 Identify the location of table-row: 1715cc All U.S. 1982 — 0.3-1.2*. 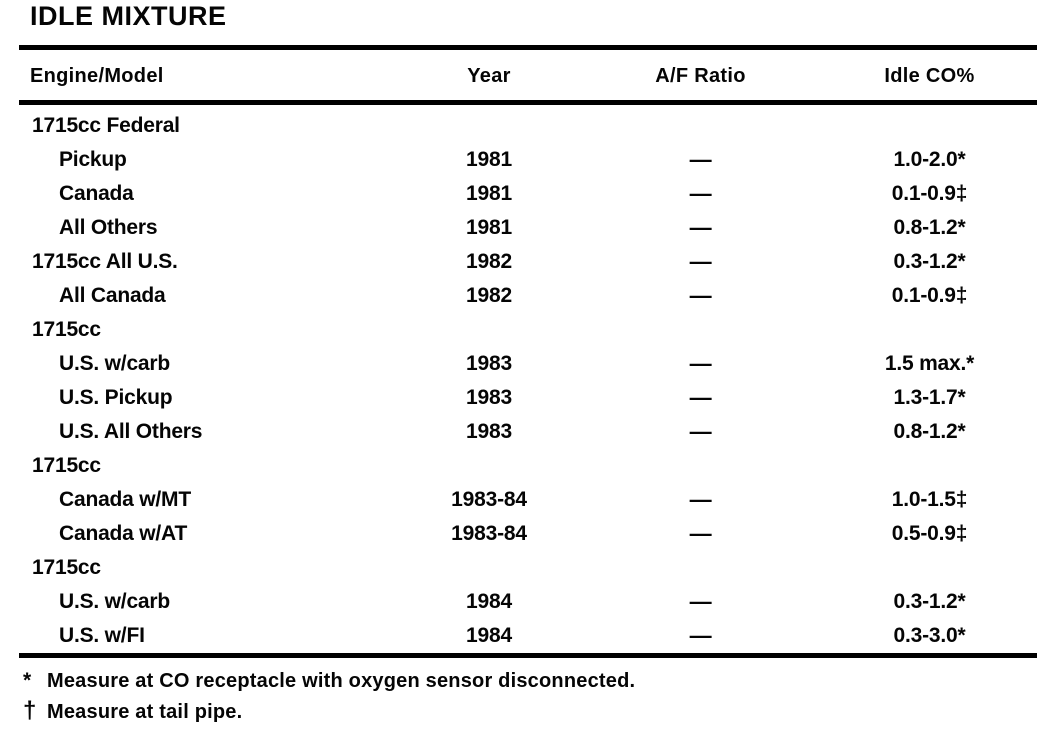
(528, 262).